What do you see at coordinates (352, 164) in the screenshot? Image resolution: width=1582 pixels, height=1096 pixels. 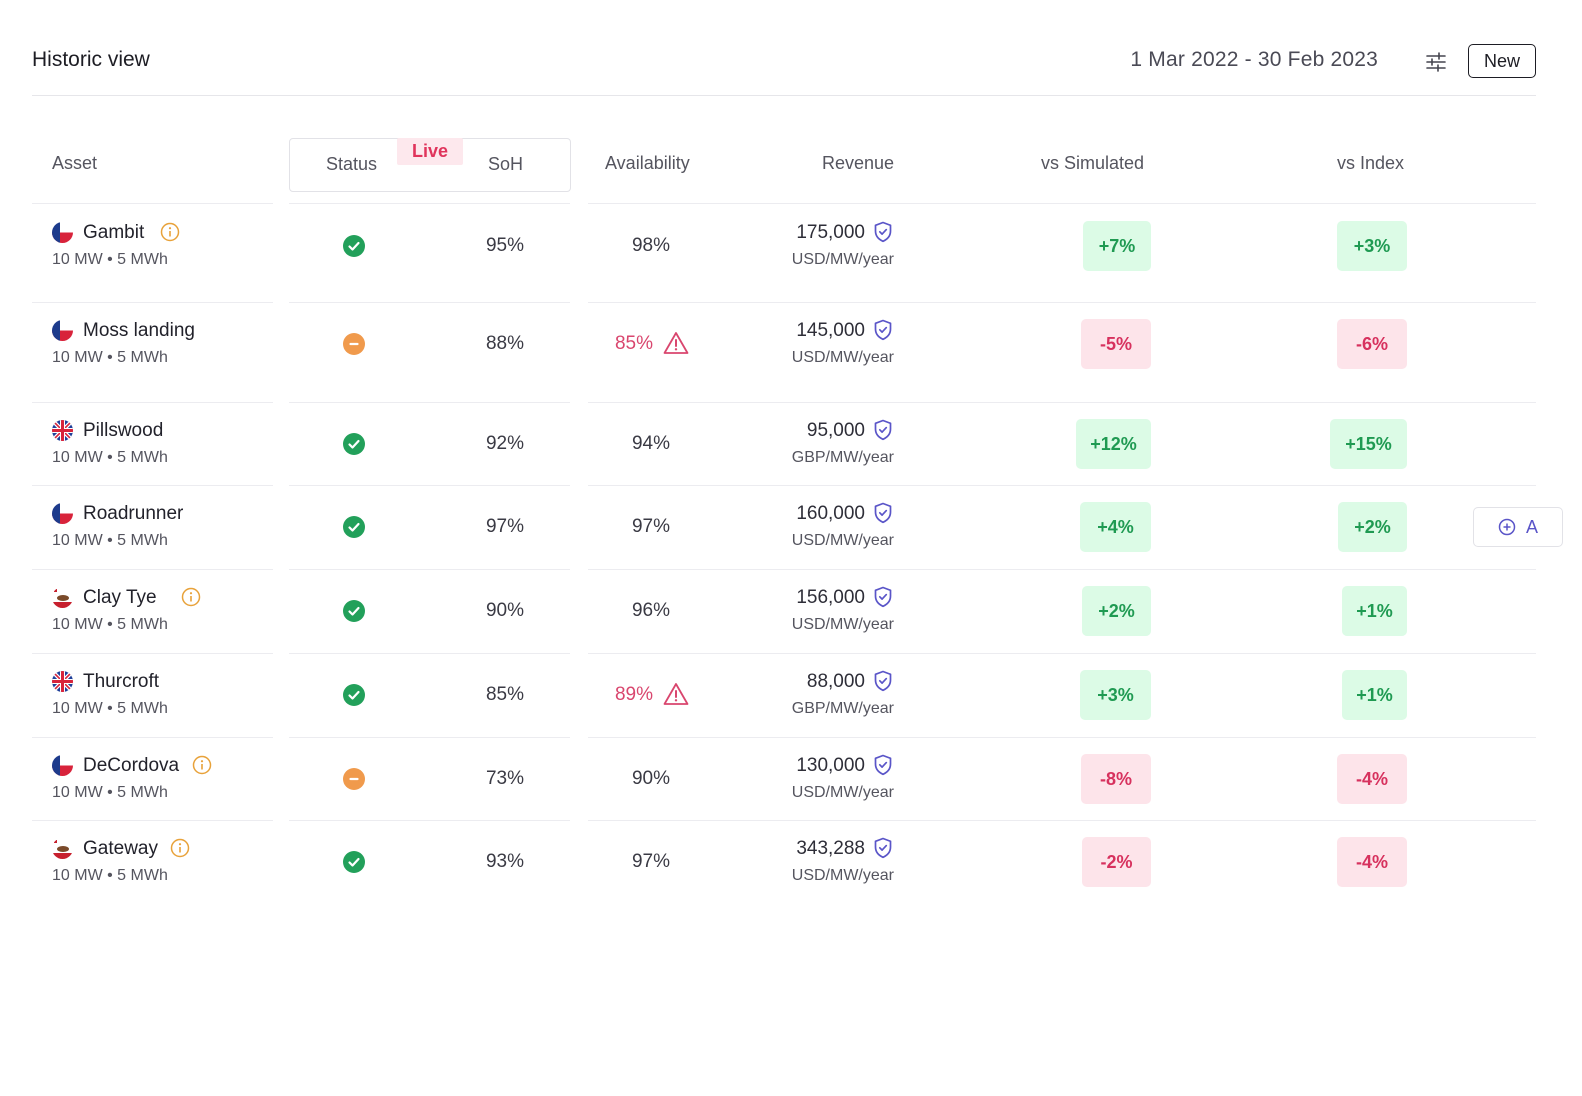 I see `column-status: Status` at bounding box center [352, 164].